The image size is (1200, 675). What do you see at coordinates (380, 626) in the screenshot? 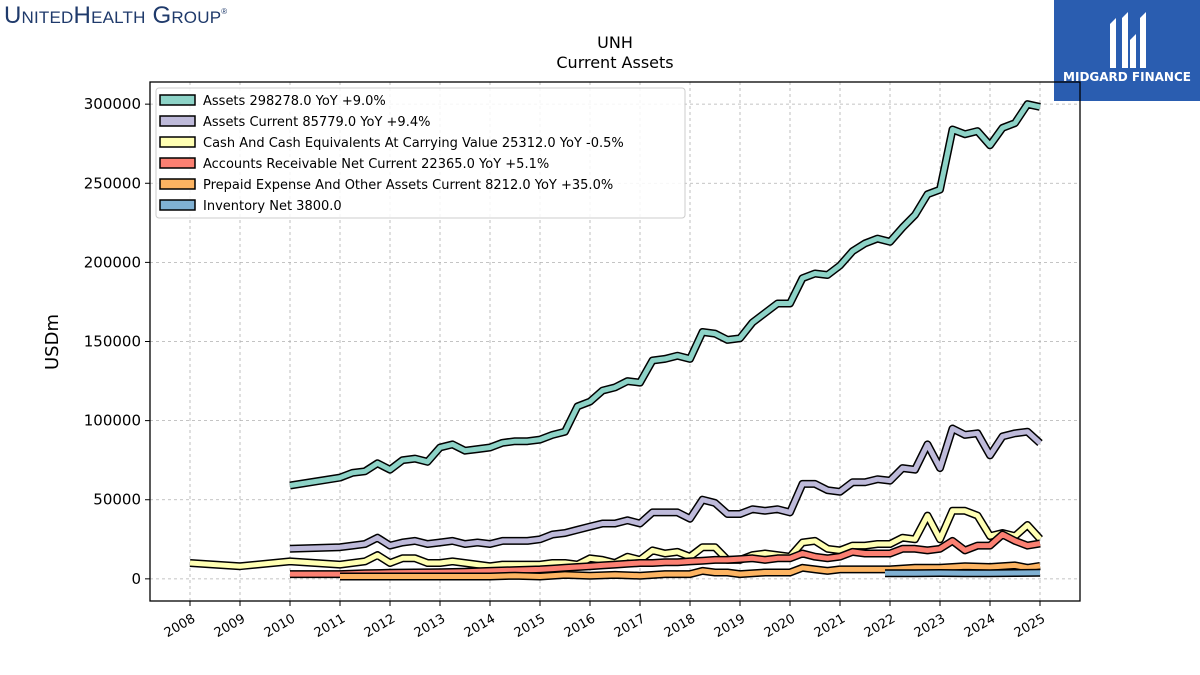
I see `x-tick-label: 2012` at bounding box center [380, 626].